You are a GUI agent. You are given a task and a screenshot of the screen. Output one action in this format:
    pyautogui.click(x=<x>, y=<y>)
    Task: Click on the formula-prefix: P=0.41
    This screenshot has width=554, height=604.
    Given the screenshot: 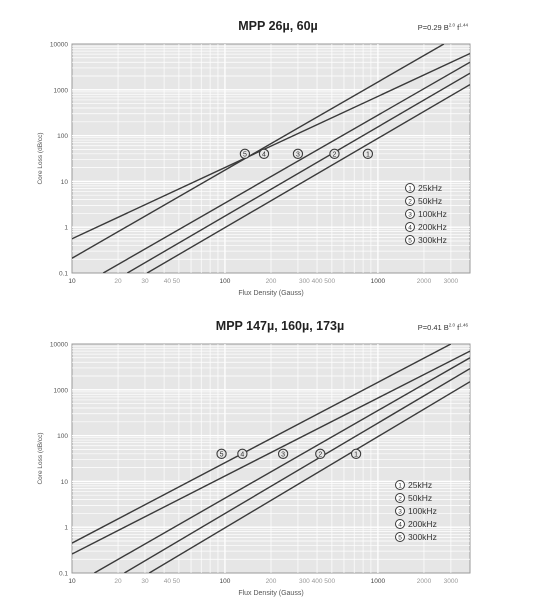 What is the action you would take?
    pyautogui.click(x=431, y=327)
    